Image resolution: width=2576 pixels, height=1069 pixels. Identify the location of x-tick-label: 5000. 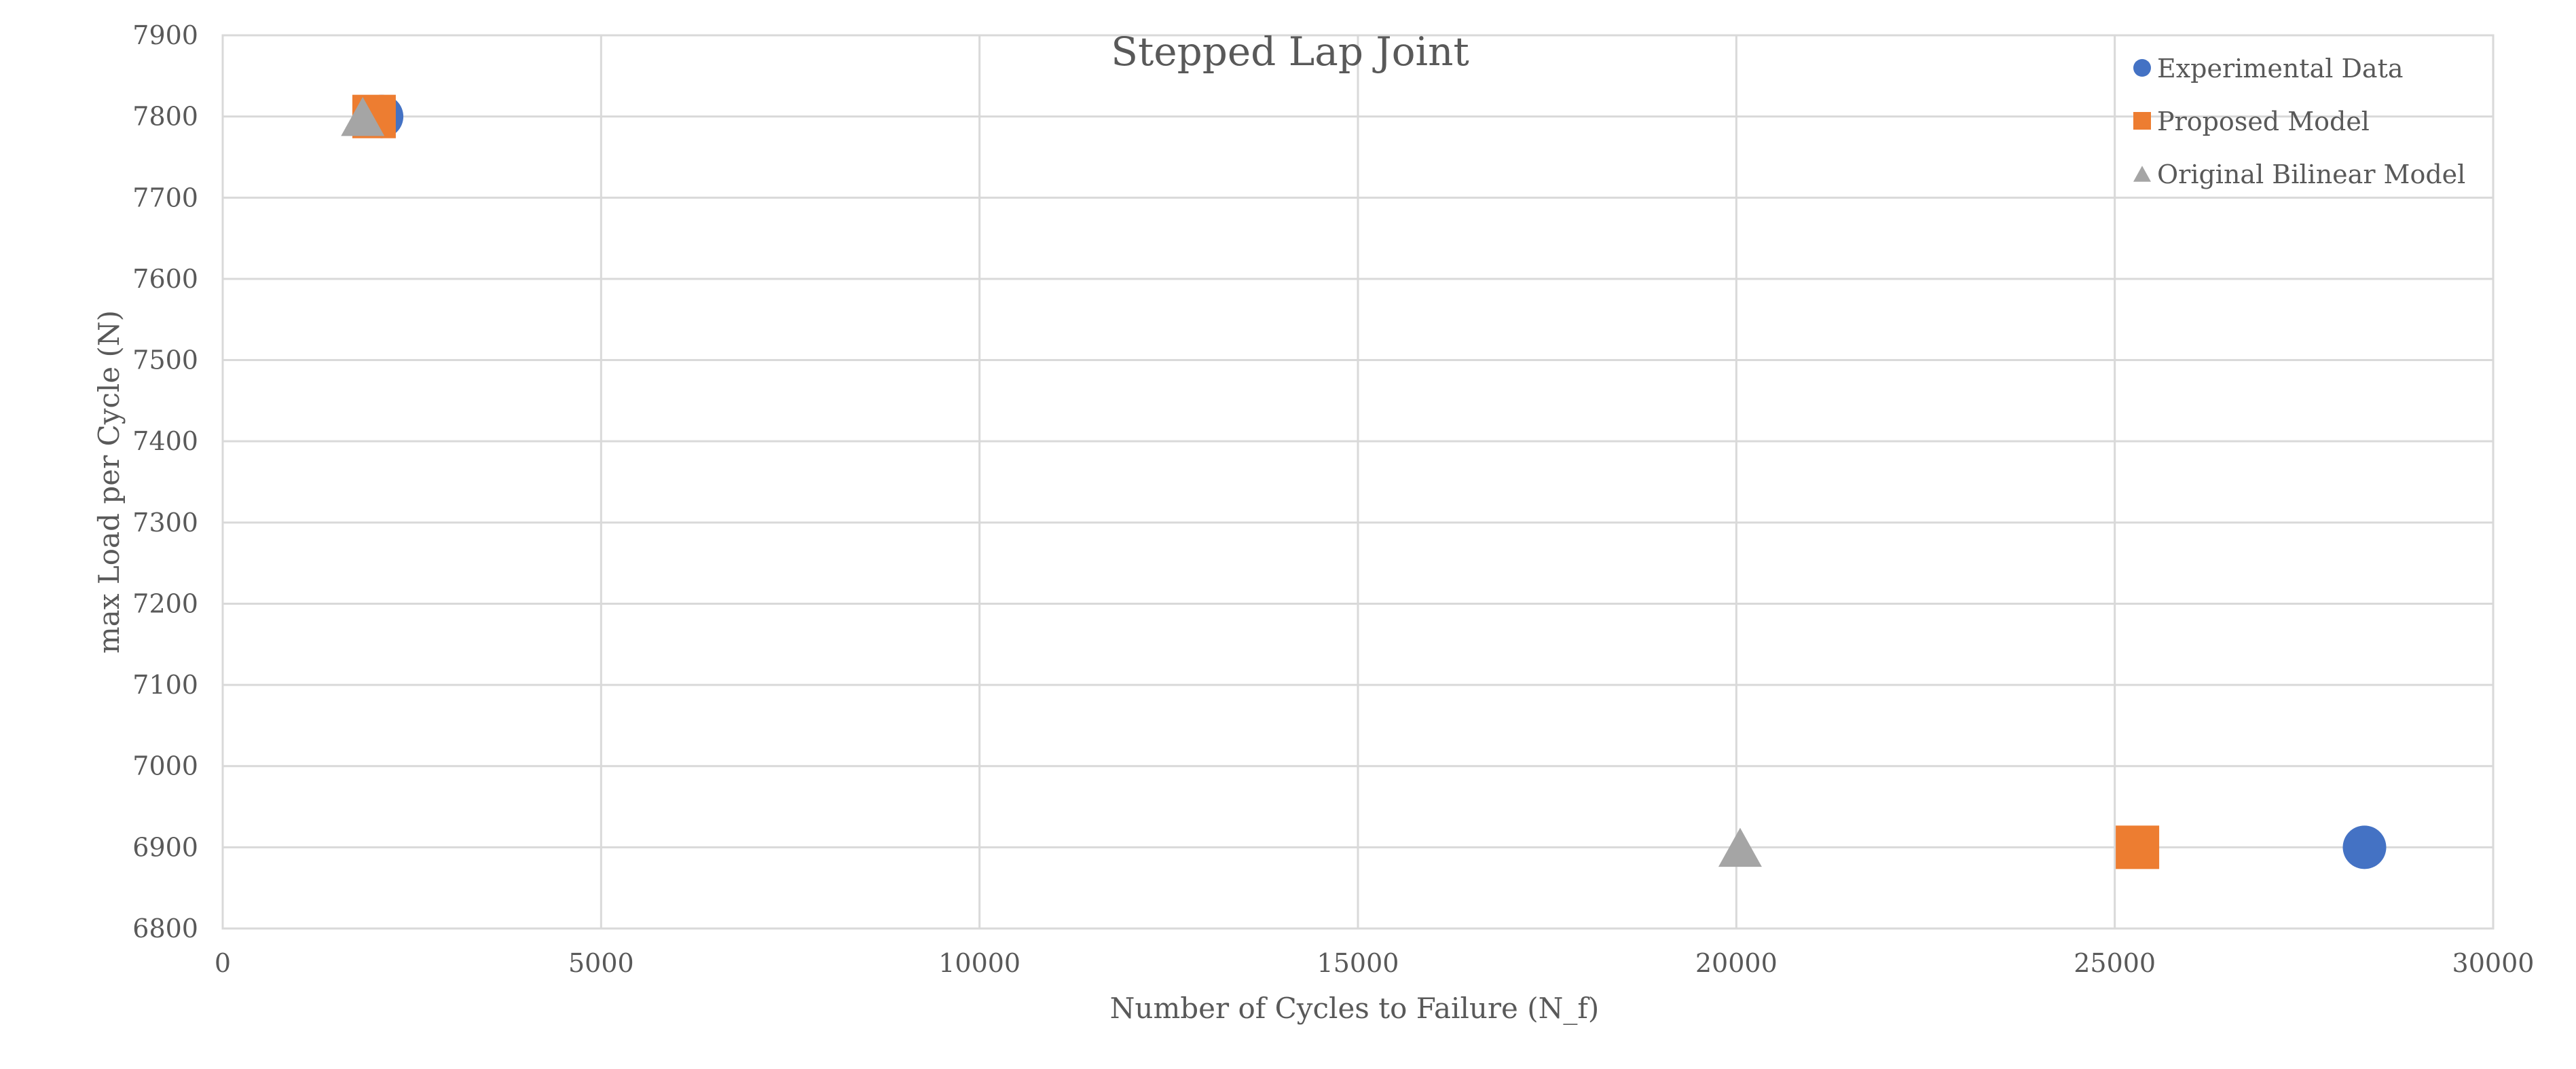
(601, 963).